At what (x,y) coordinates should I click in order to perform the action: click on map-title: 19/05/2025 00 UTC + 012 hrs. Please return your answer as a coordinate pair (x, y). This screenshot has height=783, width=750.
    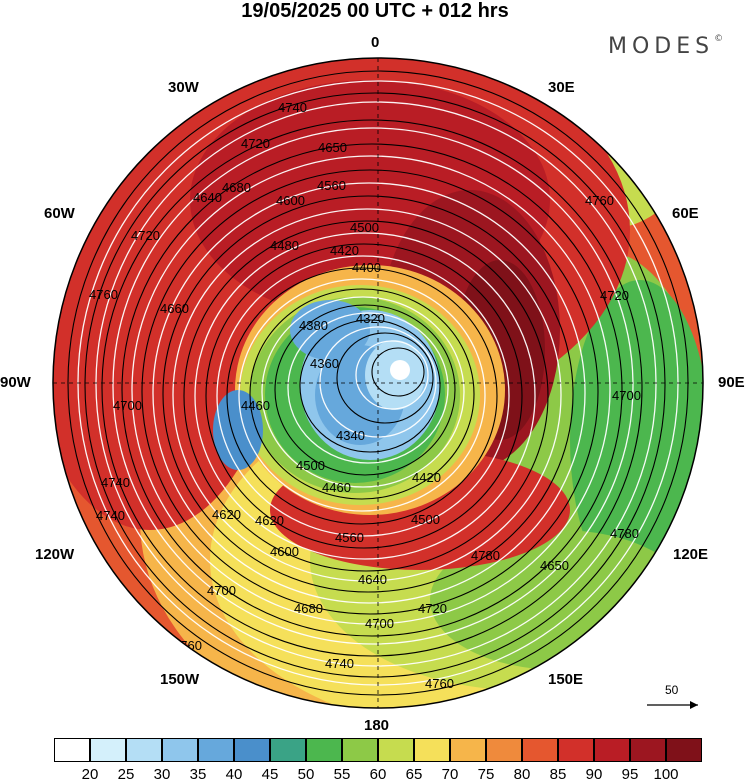
    Looking at the image, I should click on (375, 11).